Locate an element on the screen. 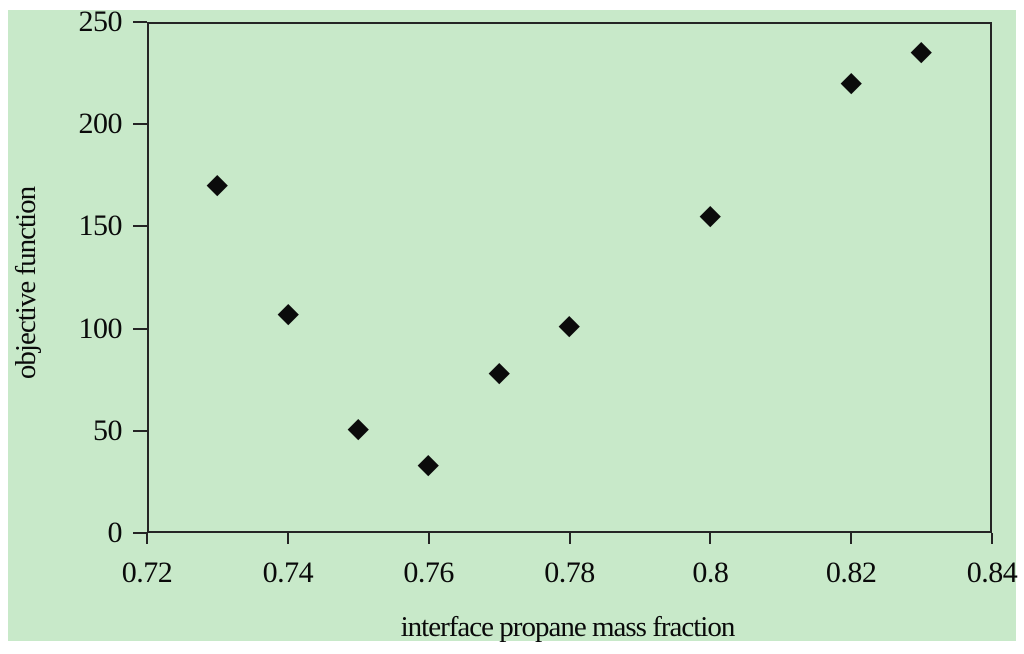 This screenshot has width=1024, height=654. x-tick-label: 0.74 is located at coordinates (288, 572).